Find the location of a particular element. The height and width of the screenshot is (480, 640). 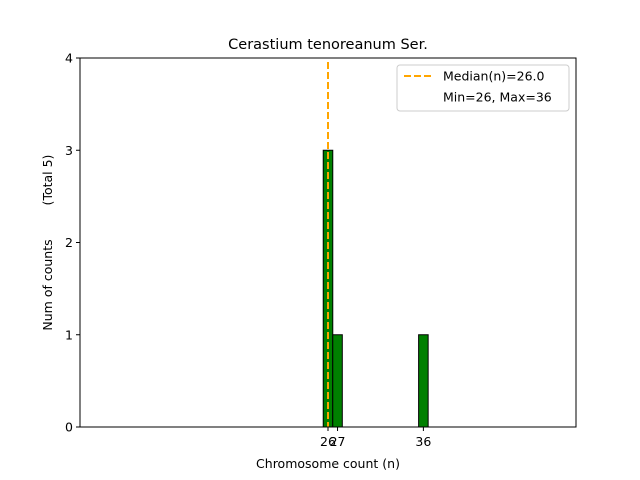

x-axis-label: Chromosome count (n) is located at coordinates (328, 463).